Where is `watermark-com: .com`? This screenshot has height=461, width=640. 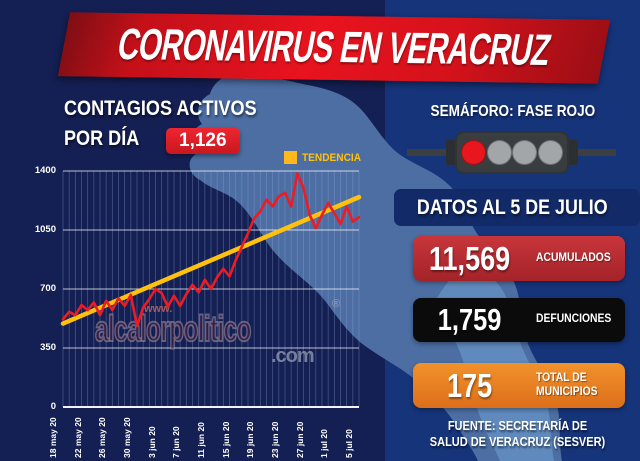 watermark-com: .com is located at coordinates (293, 356).